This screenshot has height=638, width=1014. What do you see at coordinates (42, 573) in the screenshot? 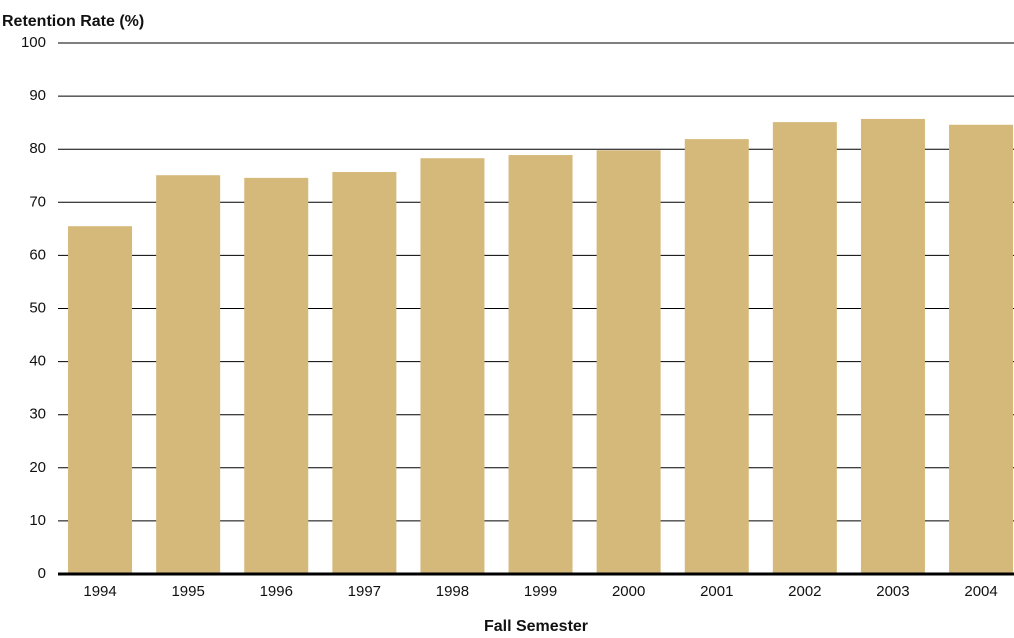
I see `y-tick-label: 0` at bounding box center [42, 573].